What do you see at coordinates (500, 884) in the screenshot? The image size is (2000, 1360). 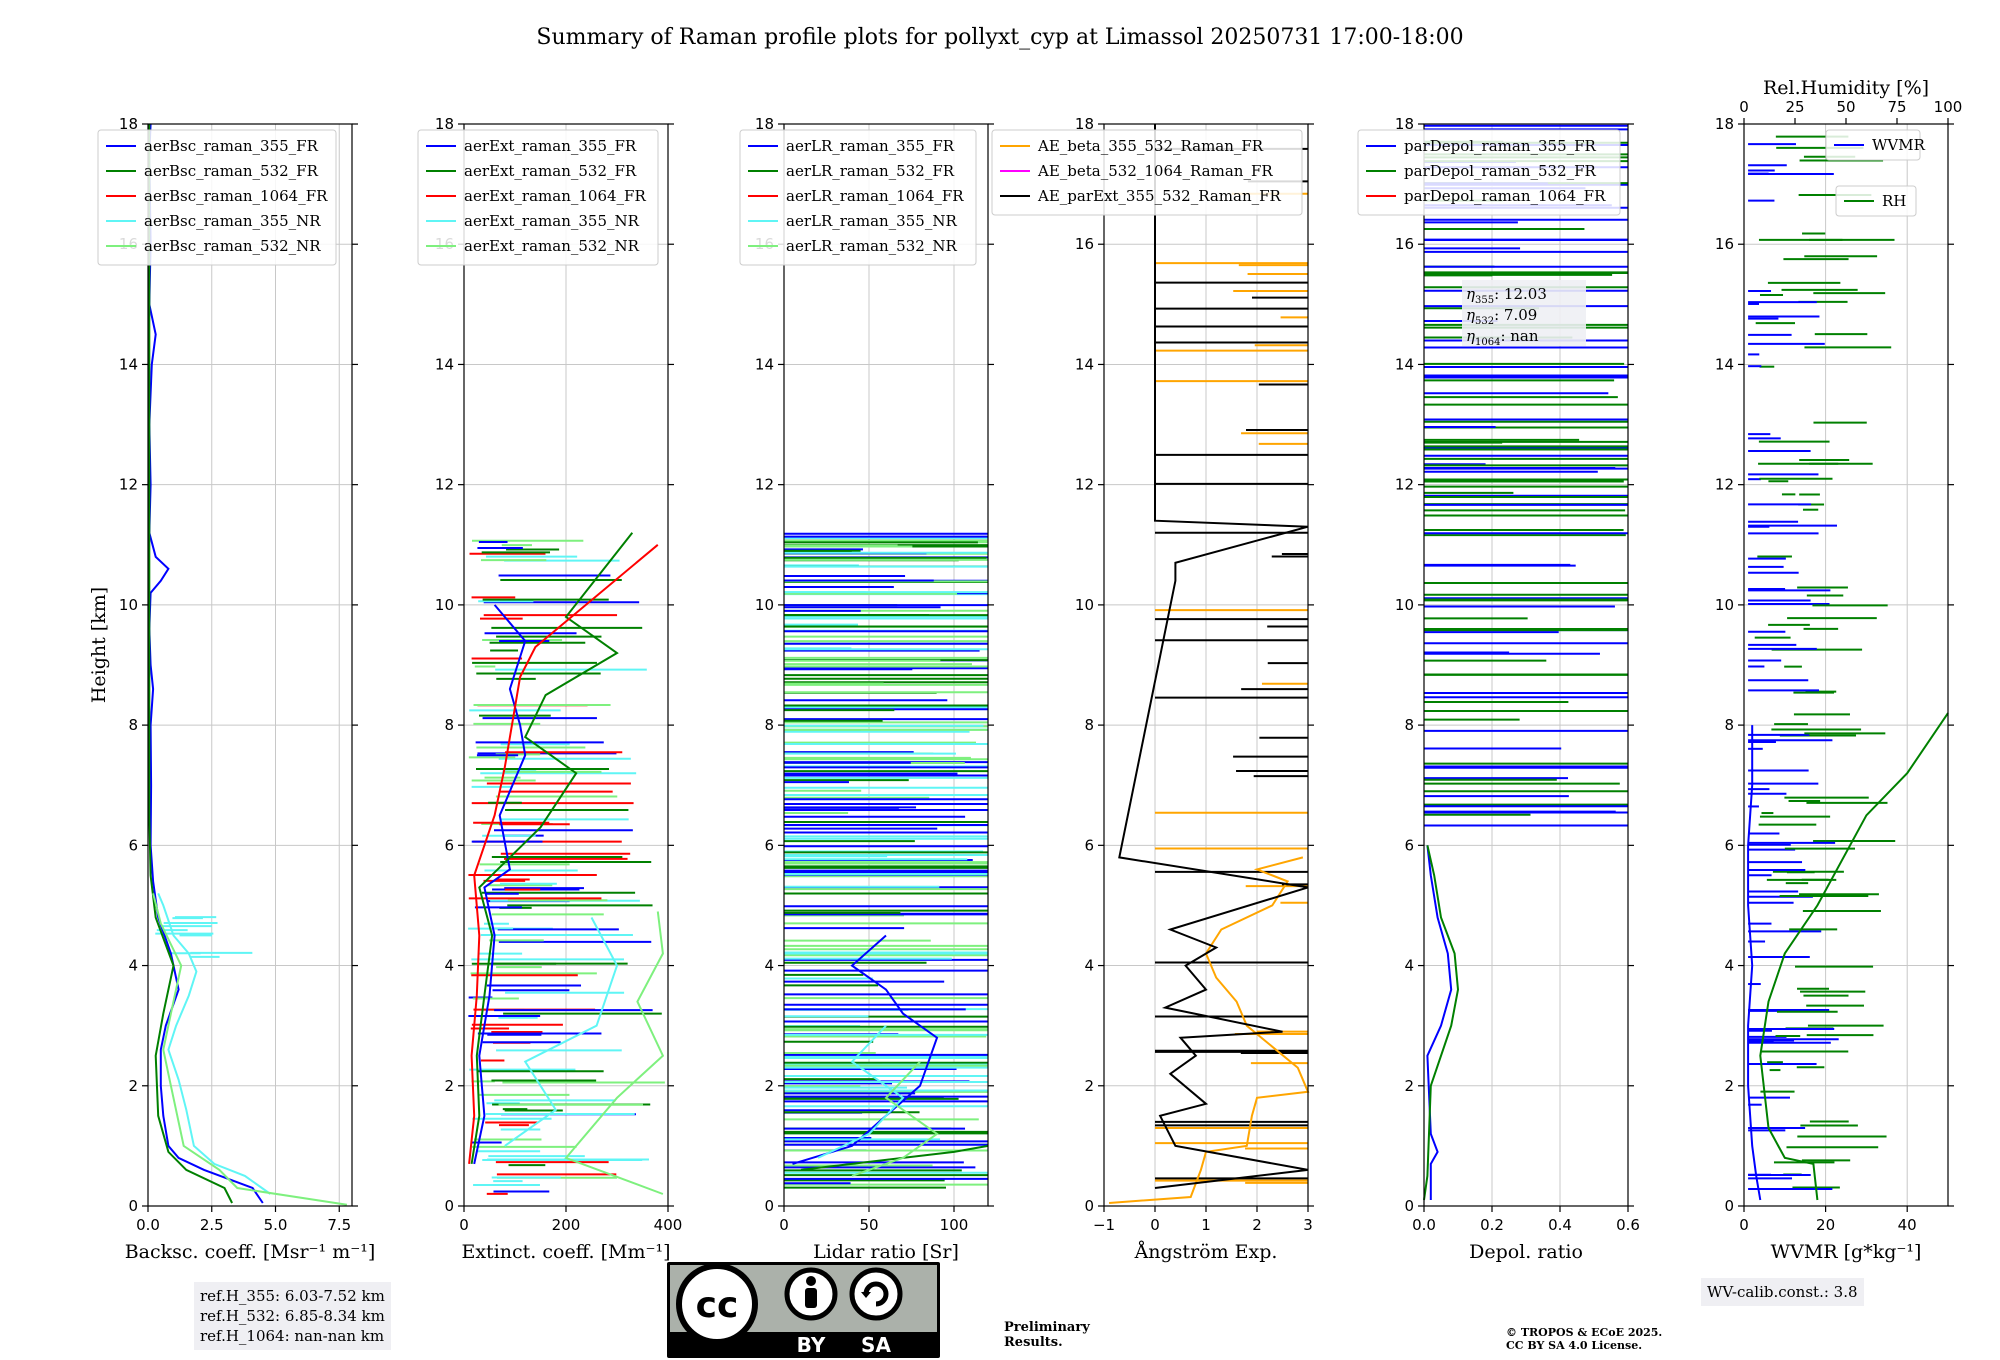 I see `series-line-aerExt_raman_355_FR` at bounding box center [500, 884].